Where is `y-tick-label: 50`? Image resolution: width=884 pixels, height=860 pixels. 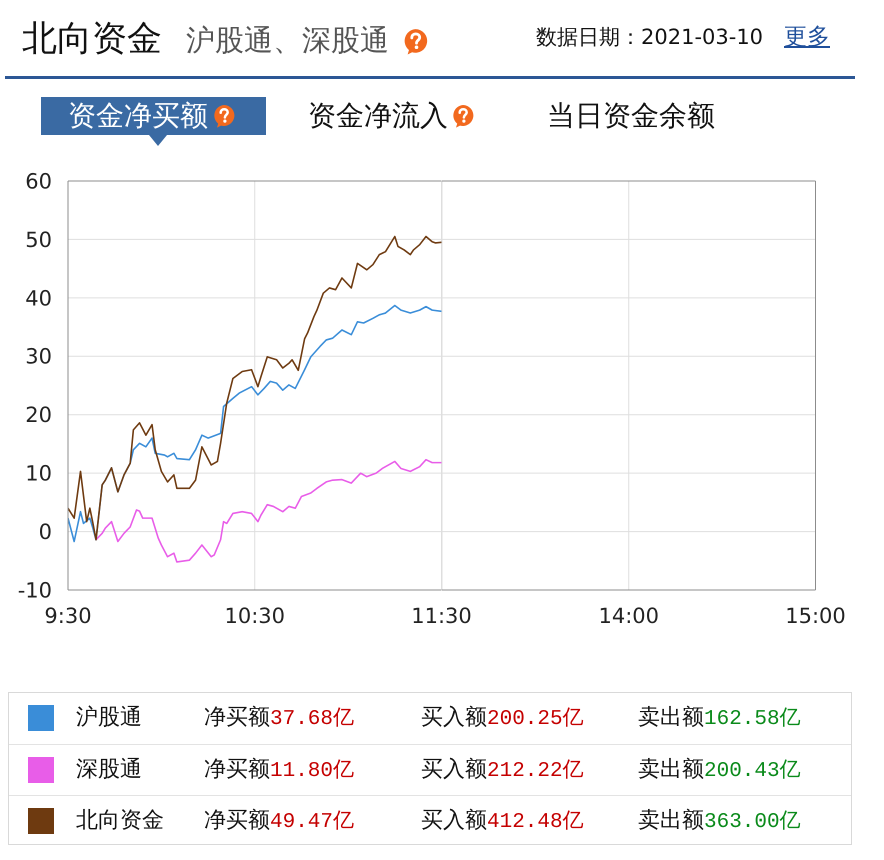
y-tick-label: 50 is located at coordinates (38, 240).